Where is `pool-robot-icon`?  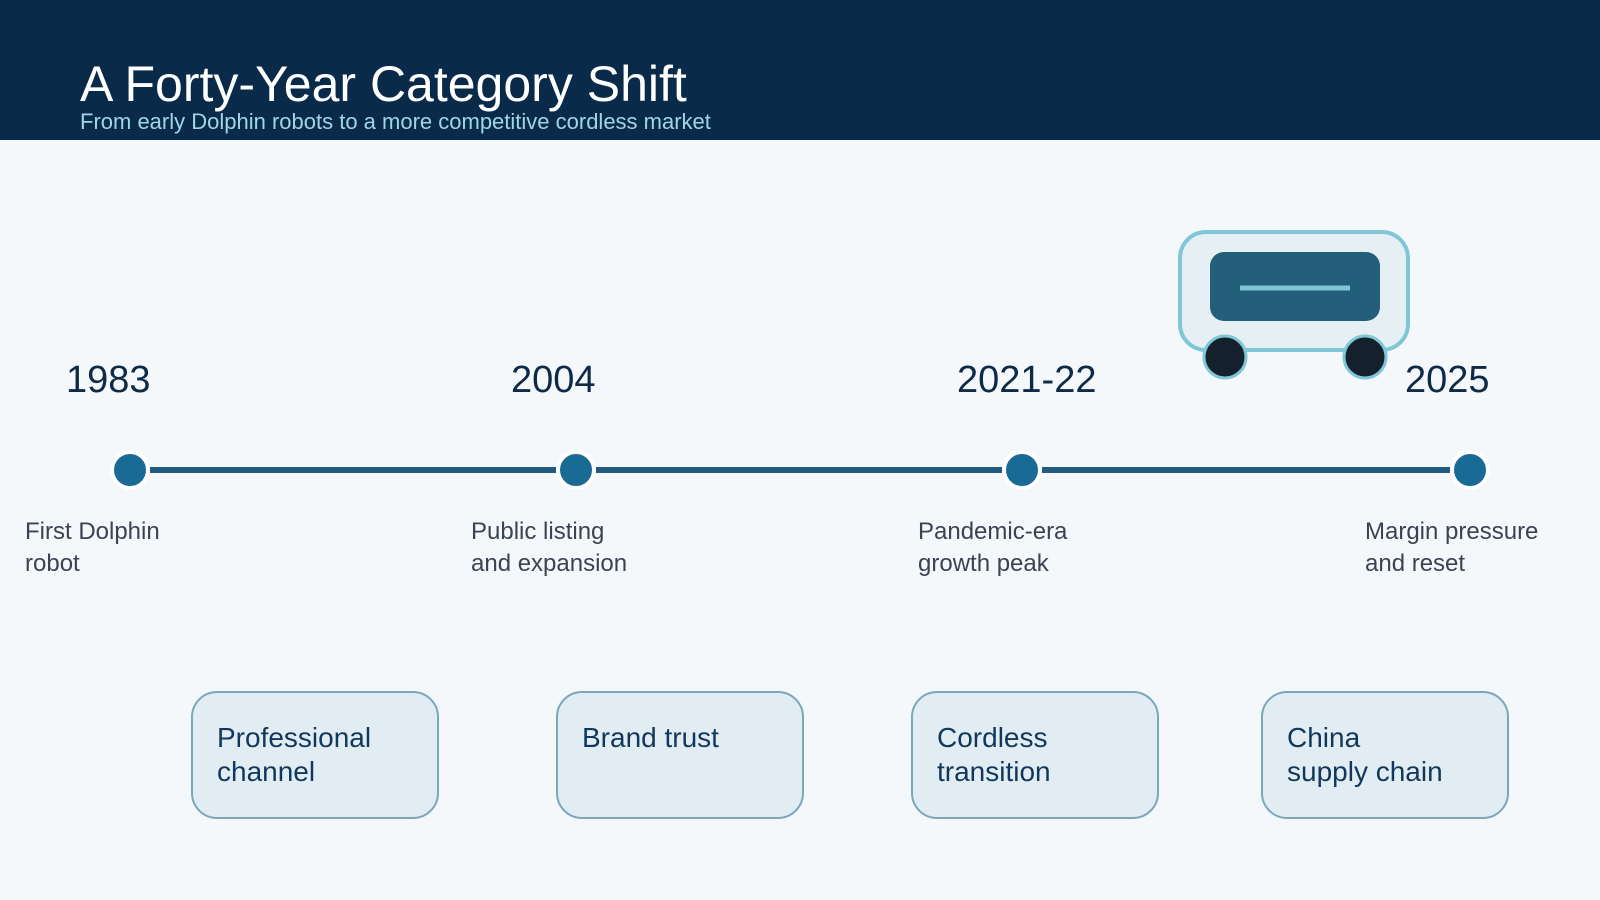 pool-robot-icon is located at coordinates (1294, 305).